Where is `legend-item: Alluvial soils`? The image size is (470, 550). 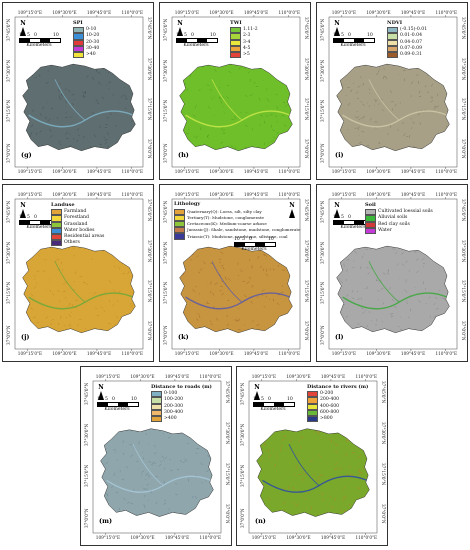 legend-item: Alluvial soils is located at coordinates (399, 218).